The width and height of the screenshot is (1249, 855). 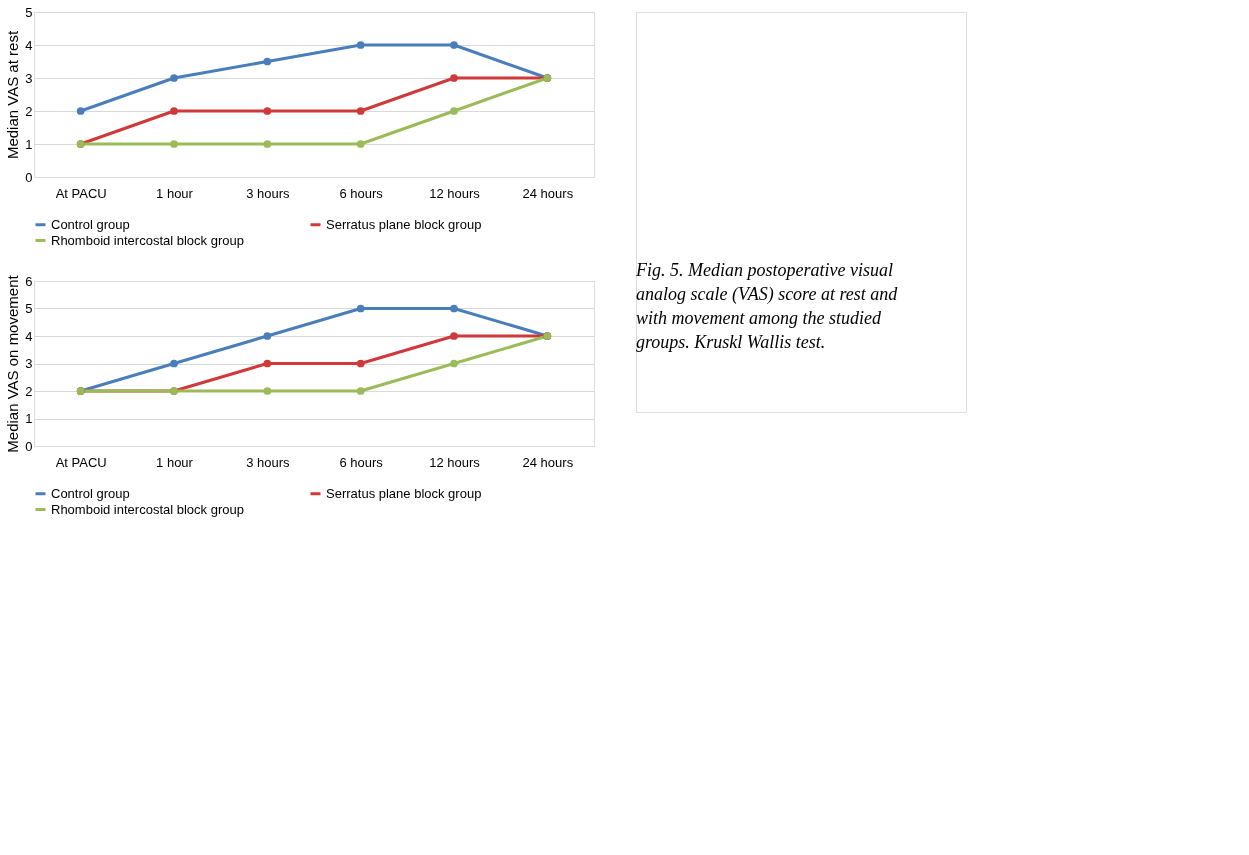 What do you see at coordinates (13, 363) in the screenshot?
I see `y-axis-title: Median VAS on movement` at bounding box center [13, 363].